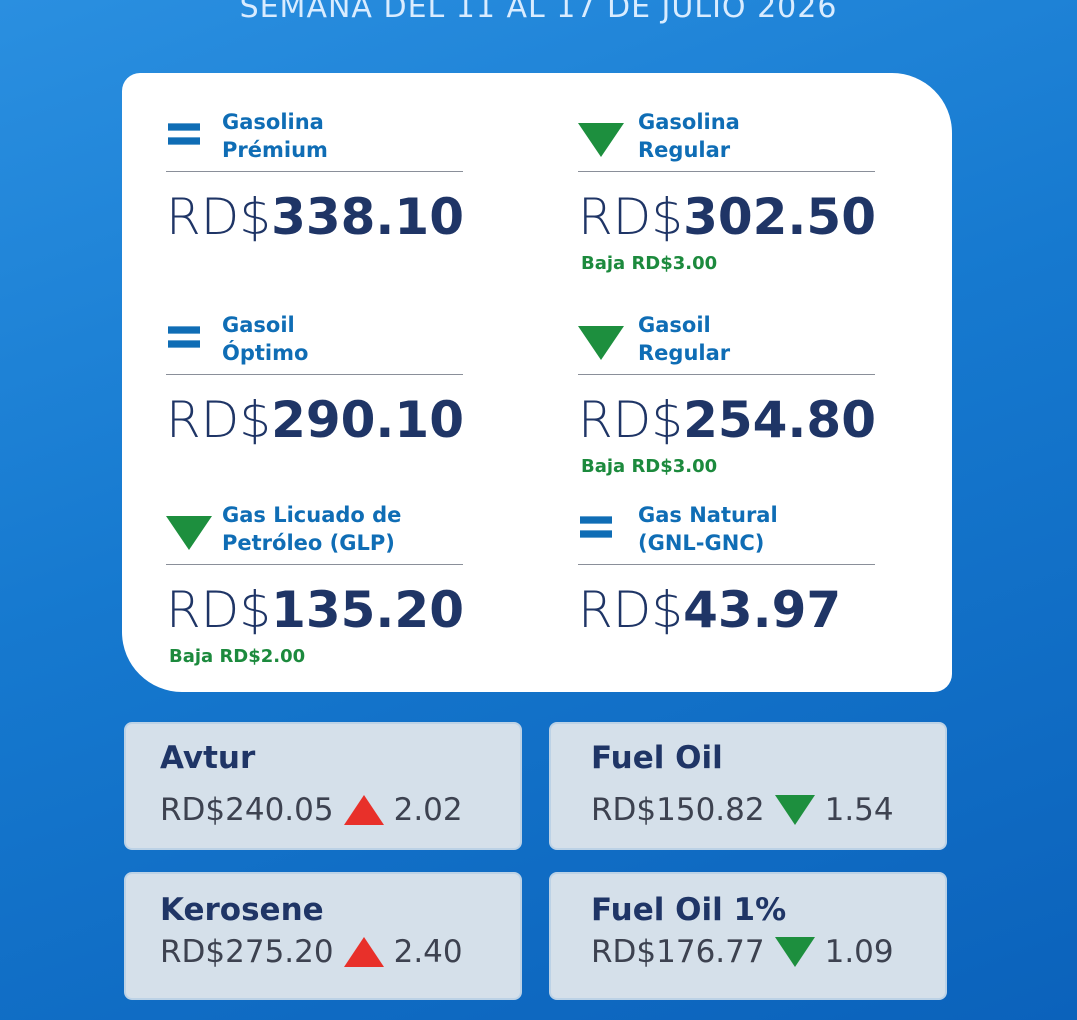  I want to click on fuel-name: Petróleo (GLP), so click(308, 543).